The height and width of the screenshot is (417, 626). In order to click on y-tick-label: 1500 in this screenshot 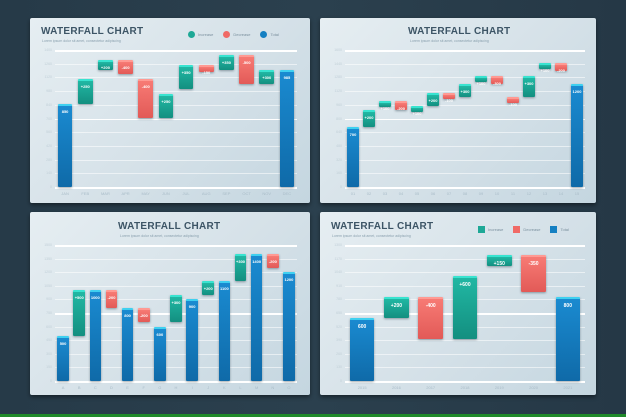, I will do `click(48, 245)`.